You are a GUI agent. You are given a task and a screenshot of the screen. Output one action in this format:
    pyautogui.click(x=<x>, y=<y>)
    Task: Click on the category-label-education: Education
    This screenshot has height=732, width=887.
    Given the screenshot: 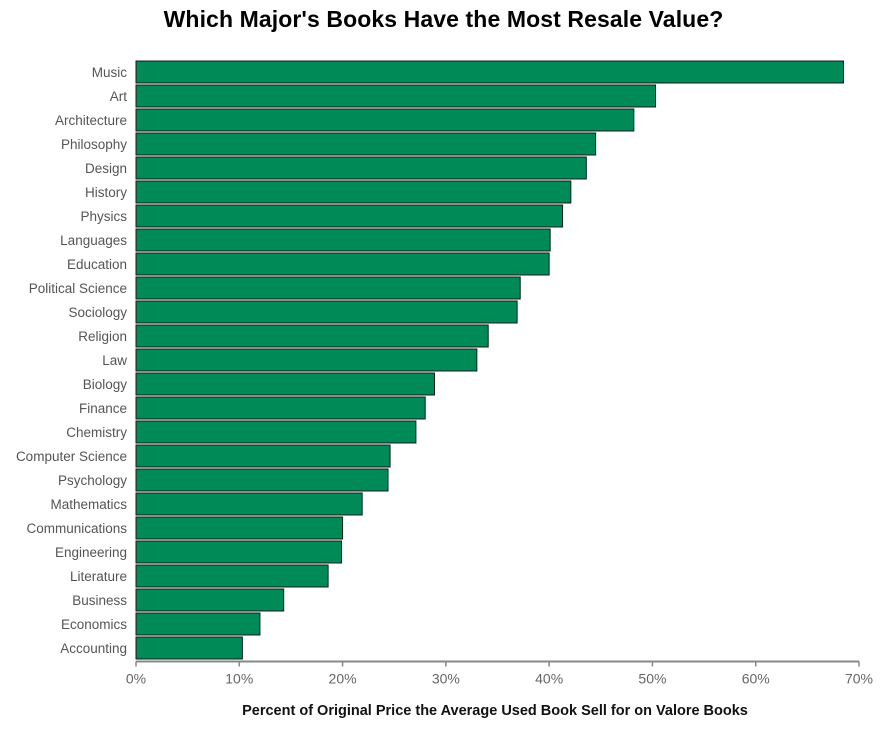 What is the action you would take?
    pyautogui.click(x=97, y=264)
    